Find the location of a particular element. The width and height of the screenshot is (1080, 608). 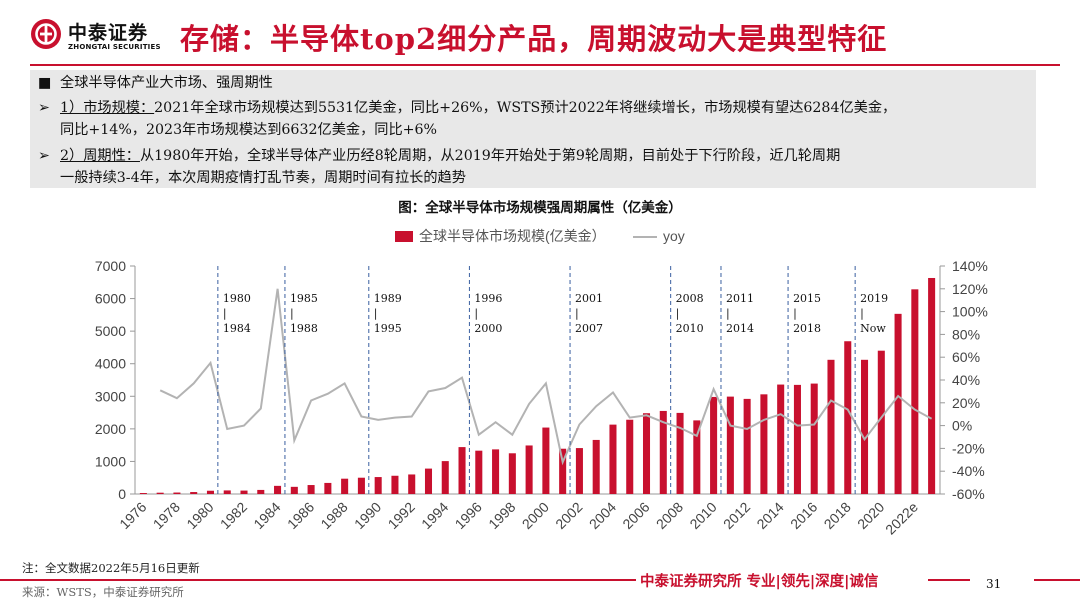

logo-mark-icon is located at coordinates (46, 34).